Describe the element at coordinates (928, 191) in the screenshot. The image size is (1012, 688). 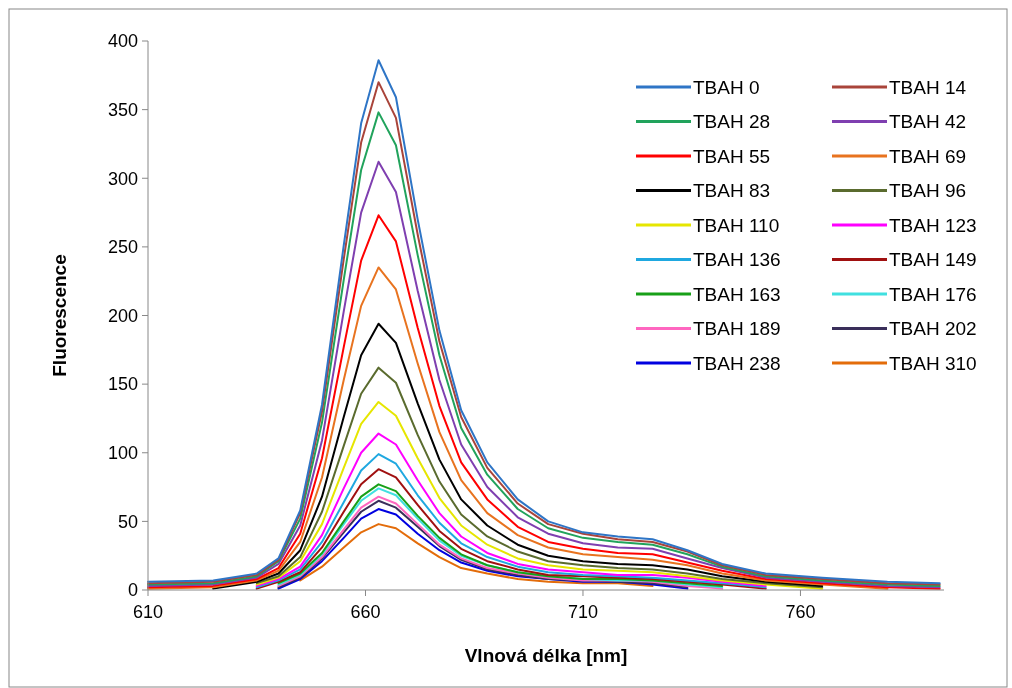
I see `legend-label: TBAH 96` at that location.